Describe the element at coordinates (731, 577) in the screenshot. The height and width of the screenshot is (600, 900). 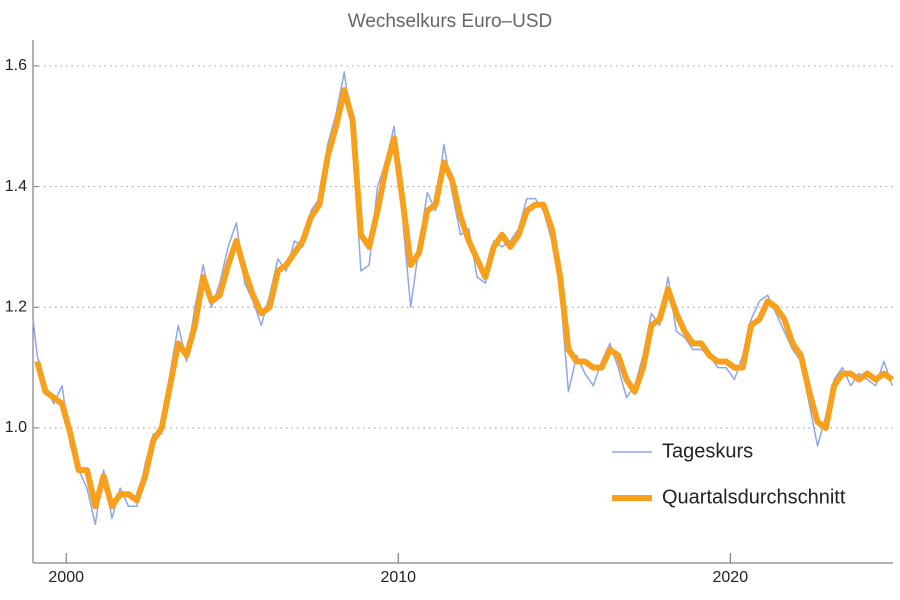
I see `x-tick-label: 2020` at that location.